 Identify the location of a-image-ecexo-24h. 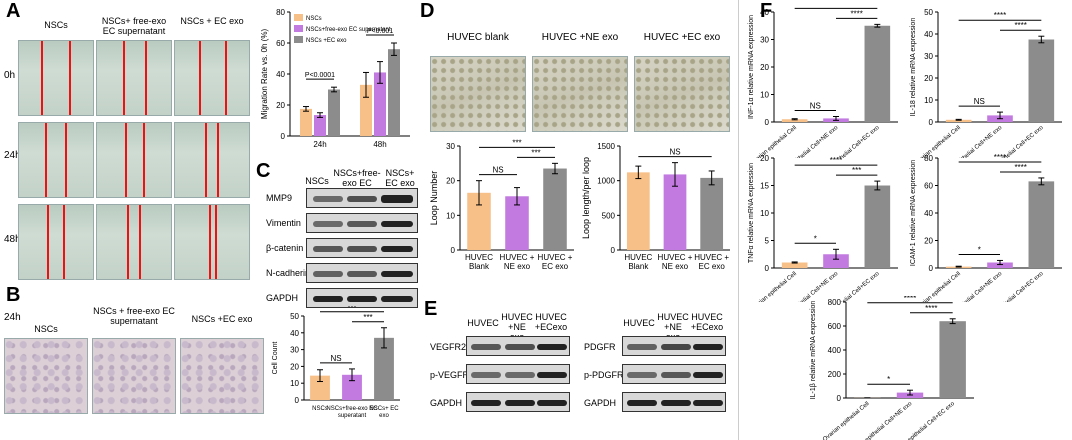
(212, 160).